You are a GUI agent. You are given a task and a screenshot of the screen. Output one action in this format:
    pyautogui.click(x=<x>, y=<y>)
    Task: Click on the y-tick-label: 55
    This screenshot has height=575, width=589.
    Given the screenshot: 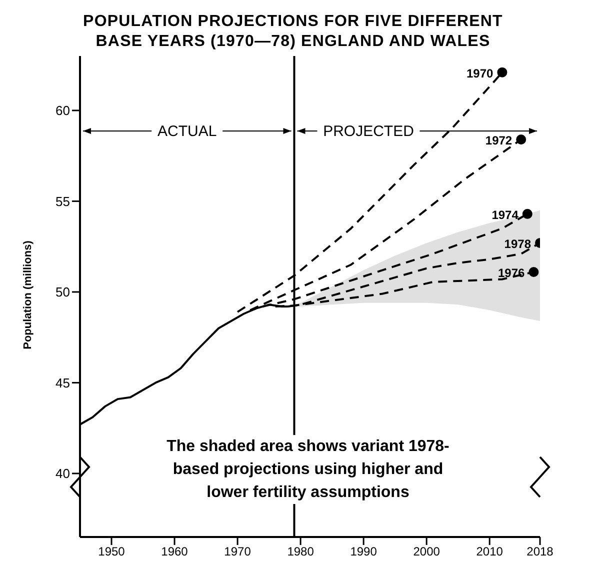 What is the action you would take?
    pyautogui.click(x=63, y=201)
    